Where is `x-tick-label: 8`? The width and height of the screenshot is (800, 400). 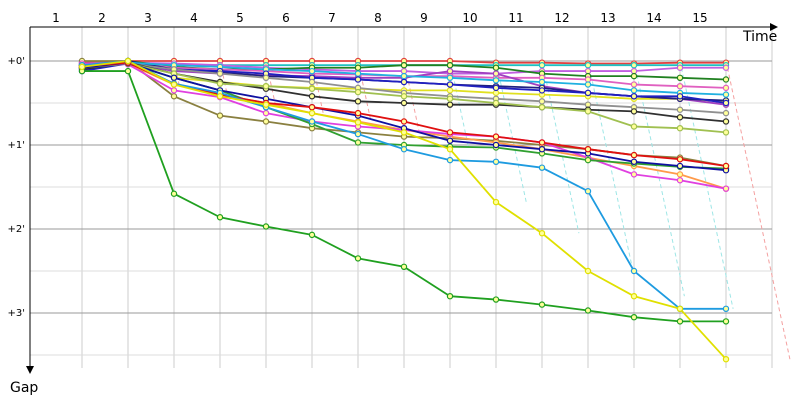 x-tick-label: 8 is located at coordinates (378, 18).